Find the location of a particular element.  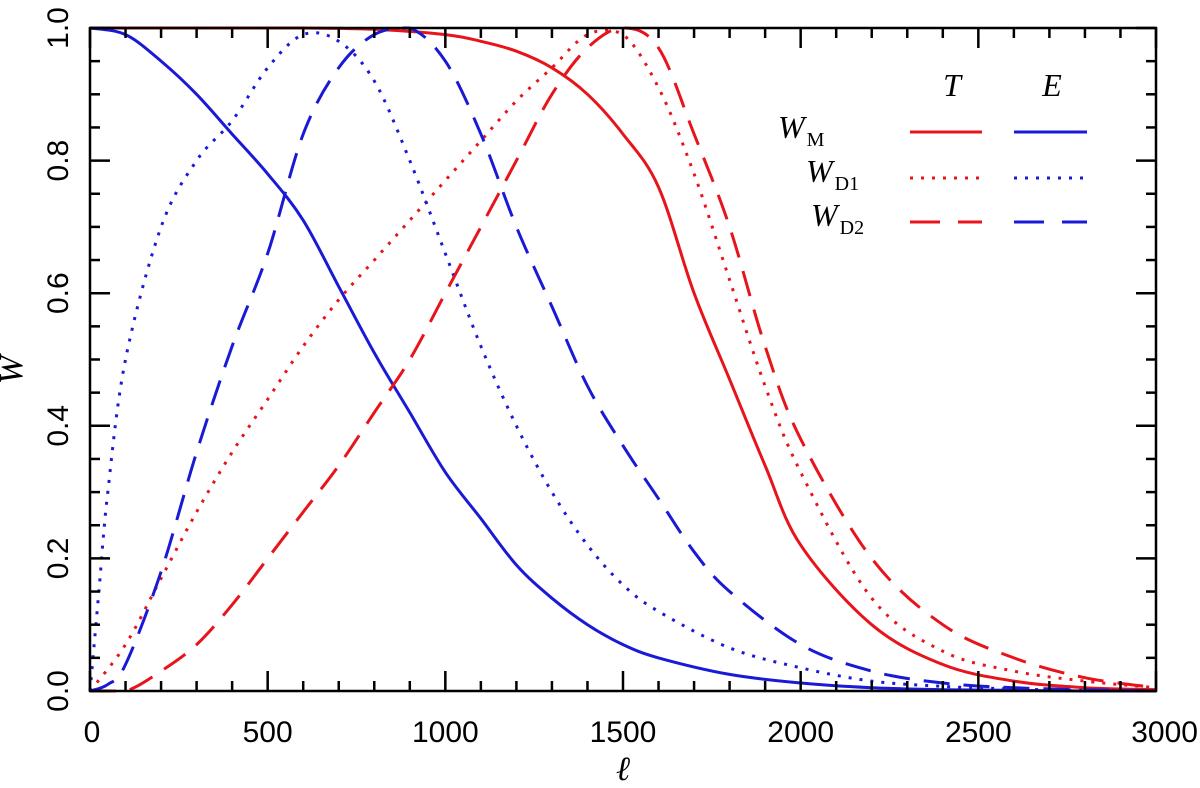

x-tick-label: 2000 is located at coordinates (800, 732).